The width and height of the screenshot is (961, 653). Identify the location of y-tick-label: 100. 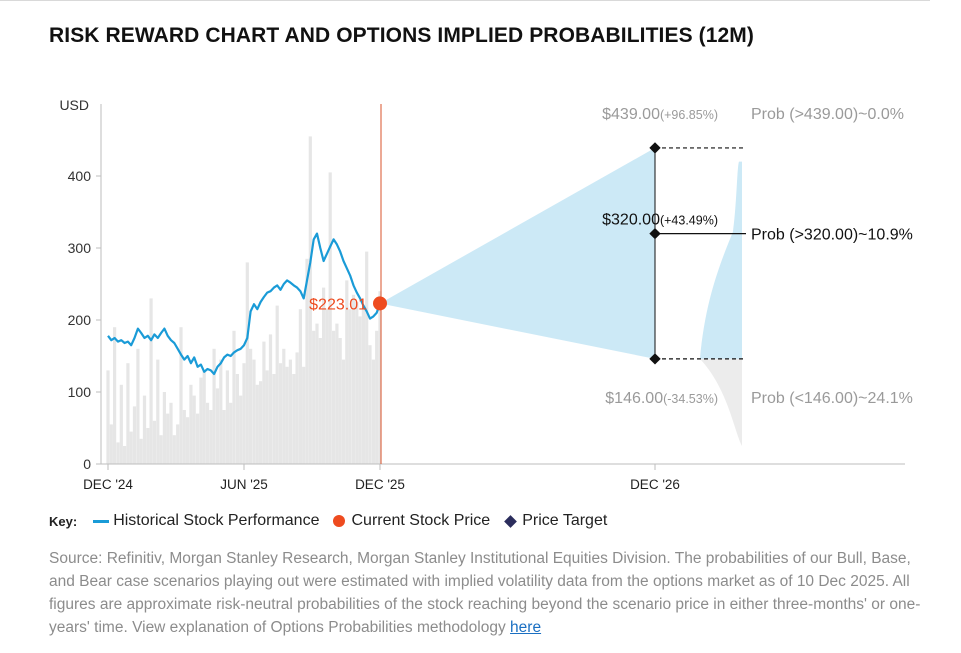
(80, 392).